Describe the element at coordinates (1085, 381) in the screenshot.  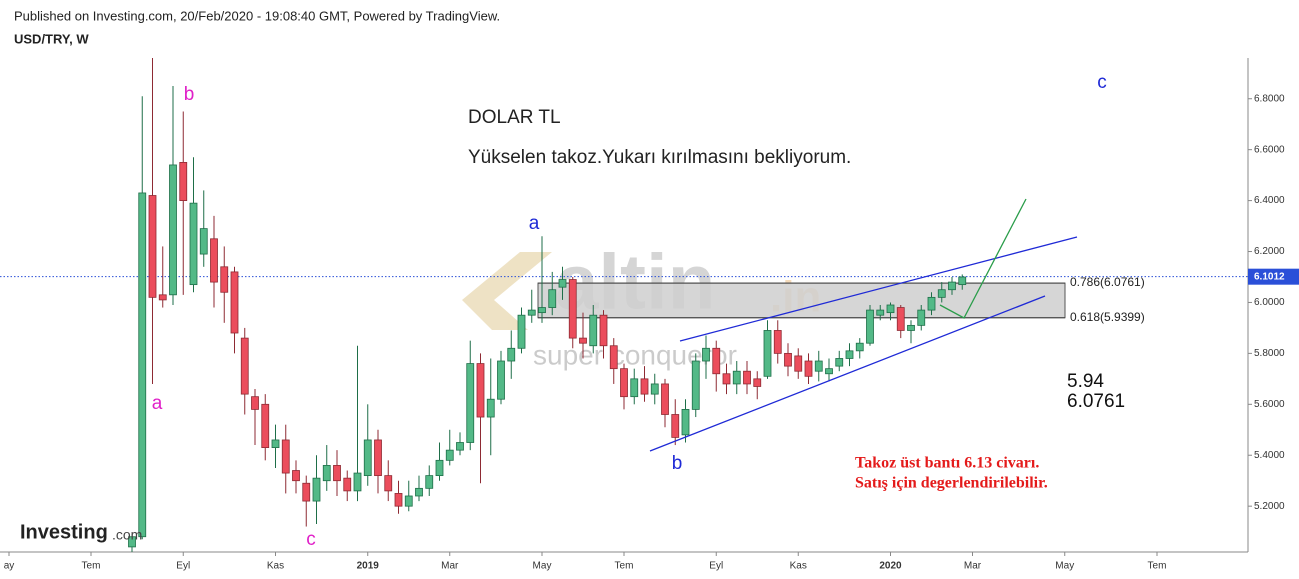
I see `annotation: 5.94` at that location.